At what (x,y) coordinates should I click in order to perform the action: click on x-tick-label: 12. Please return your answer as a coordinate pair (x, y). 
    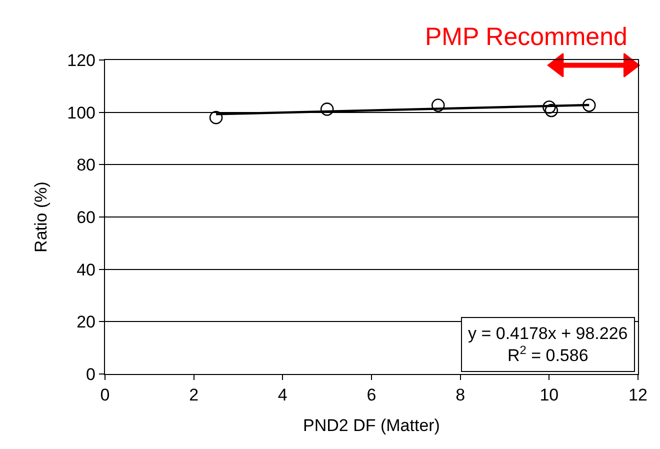
    Looking at the image, I should click on (638, 395).